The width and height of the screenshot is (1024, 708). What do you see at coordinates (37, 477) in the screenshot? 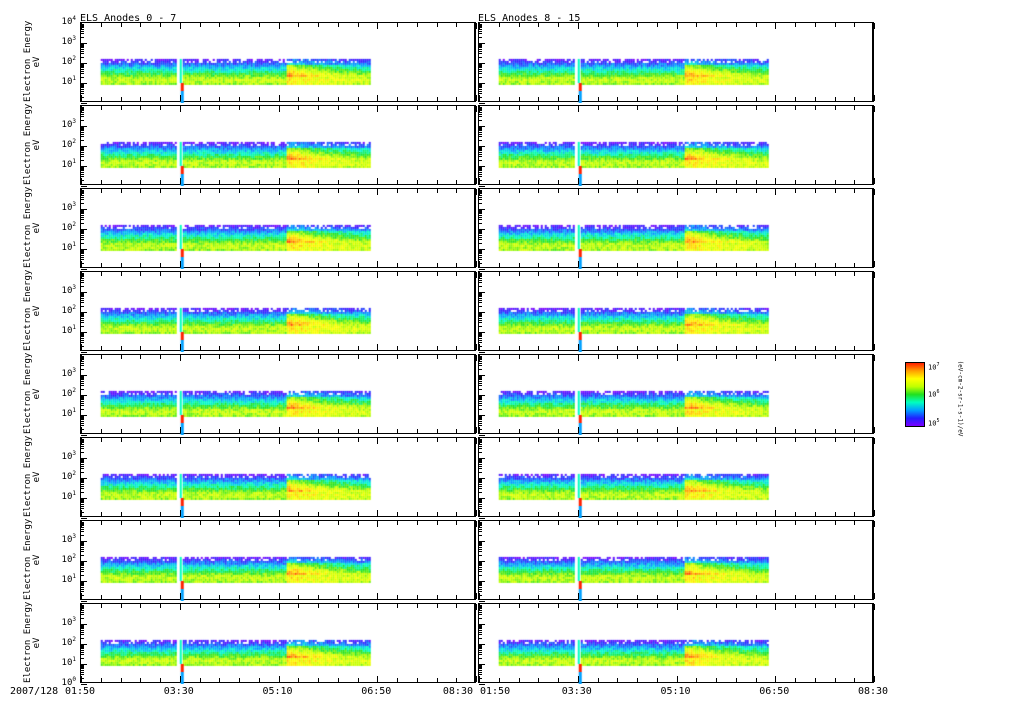
I see `y-axis-label-text: eV` at bounding box center [37, 477].